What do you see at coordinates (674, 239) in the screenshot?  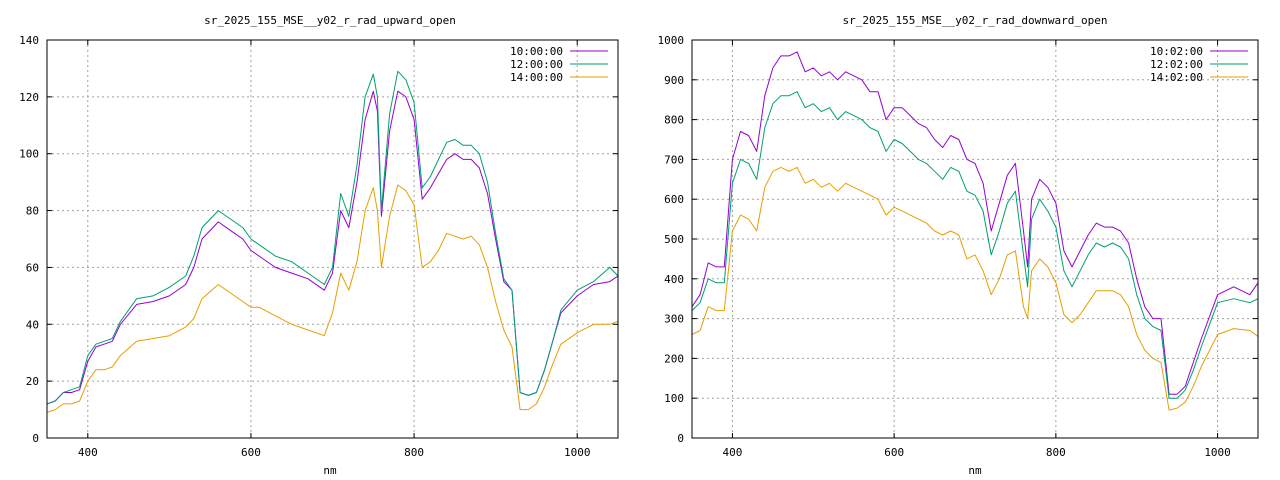 I see `y-tick-label: 500` at bounding box center [674, 239].